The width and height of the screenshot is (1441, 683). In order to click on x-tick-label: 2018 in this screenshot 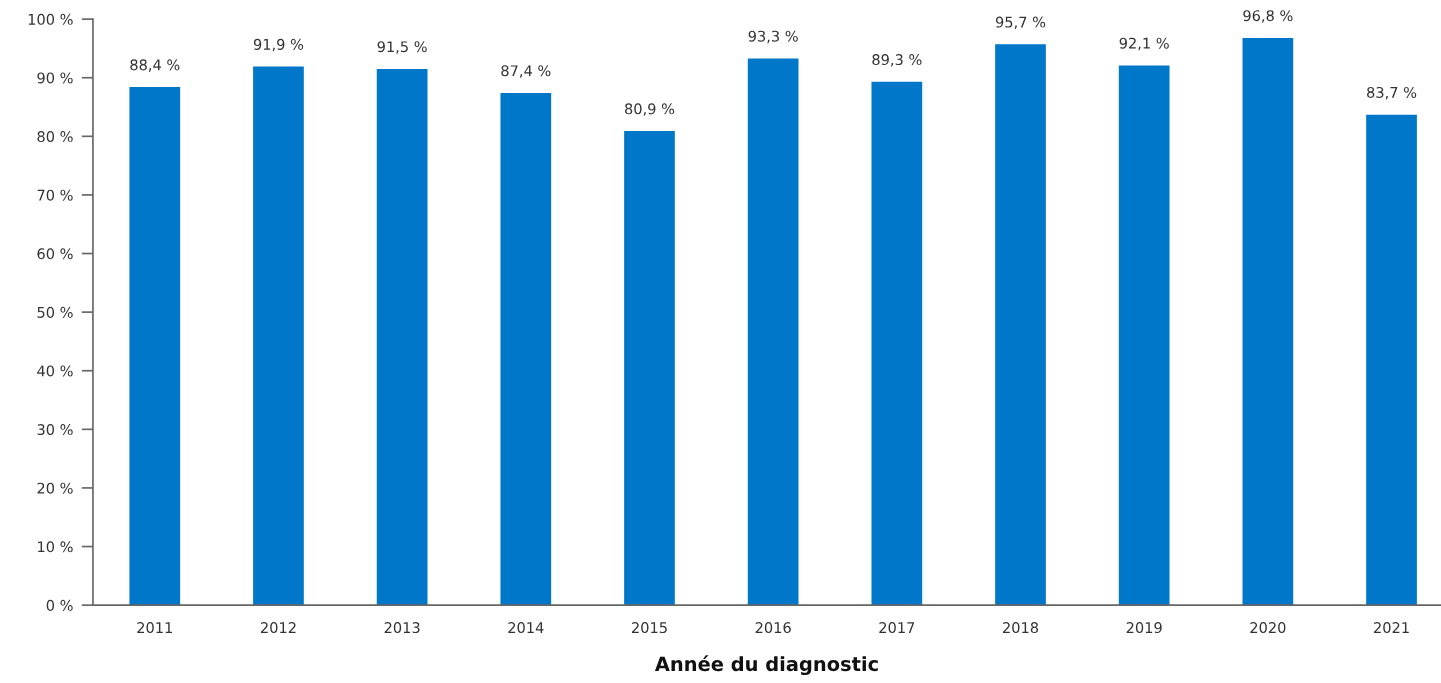, I will do `click(1021, 628)`.